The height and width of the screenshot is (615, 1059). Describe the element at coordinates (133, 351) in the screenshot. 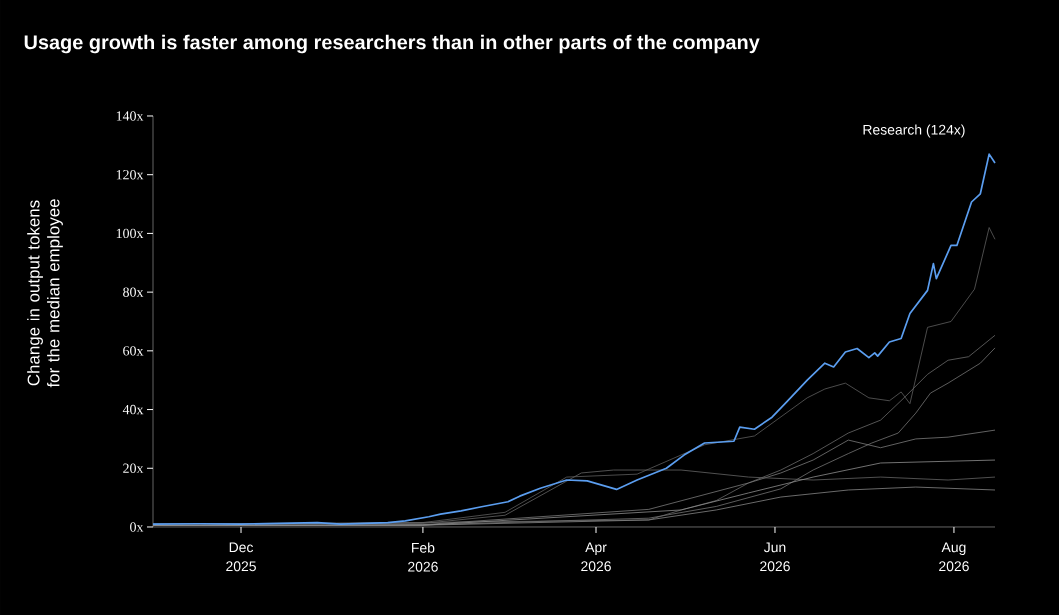

I see `y-tick-label: 60x` at that location.